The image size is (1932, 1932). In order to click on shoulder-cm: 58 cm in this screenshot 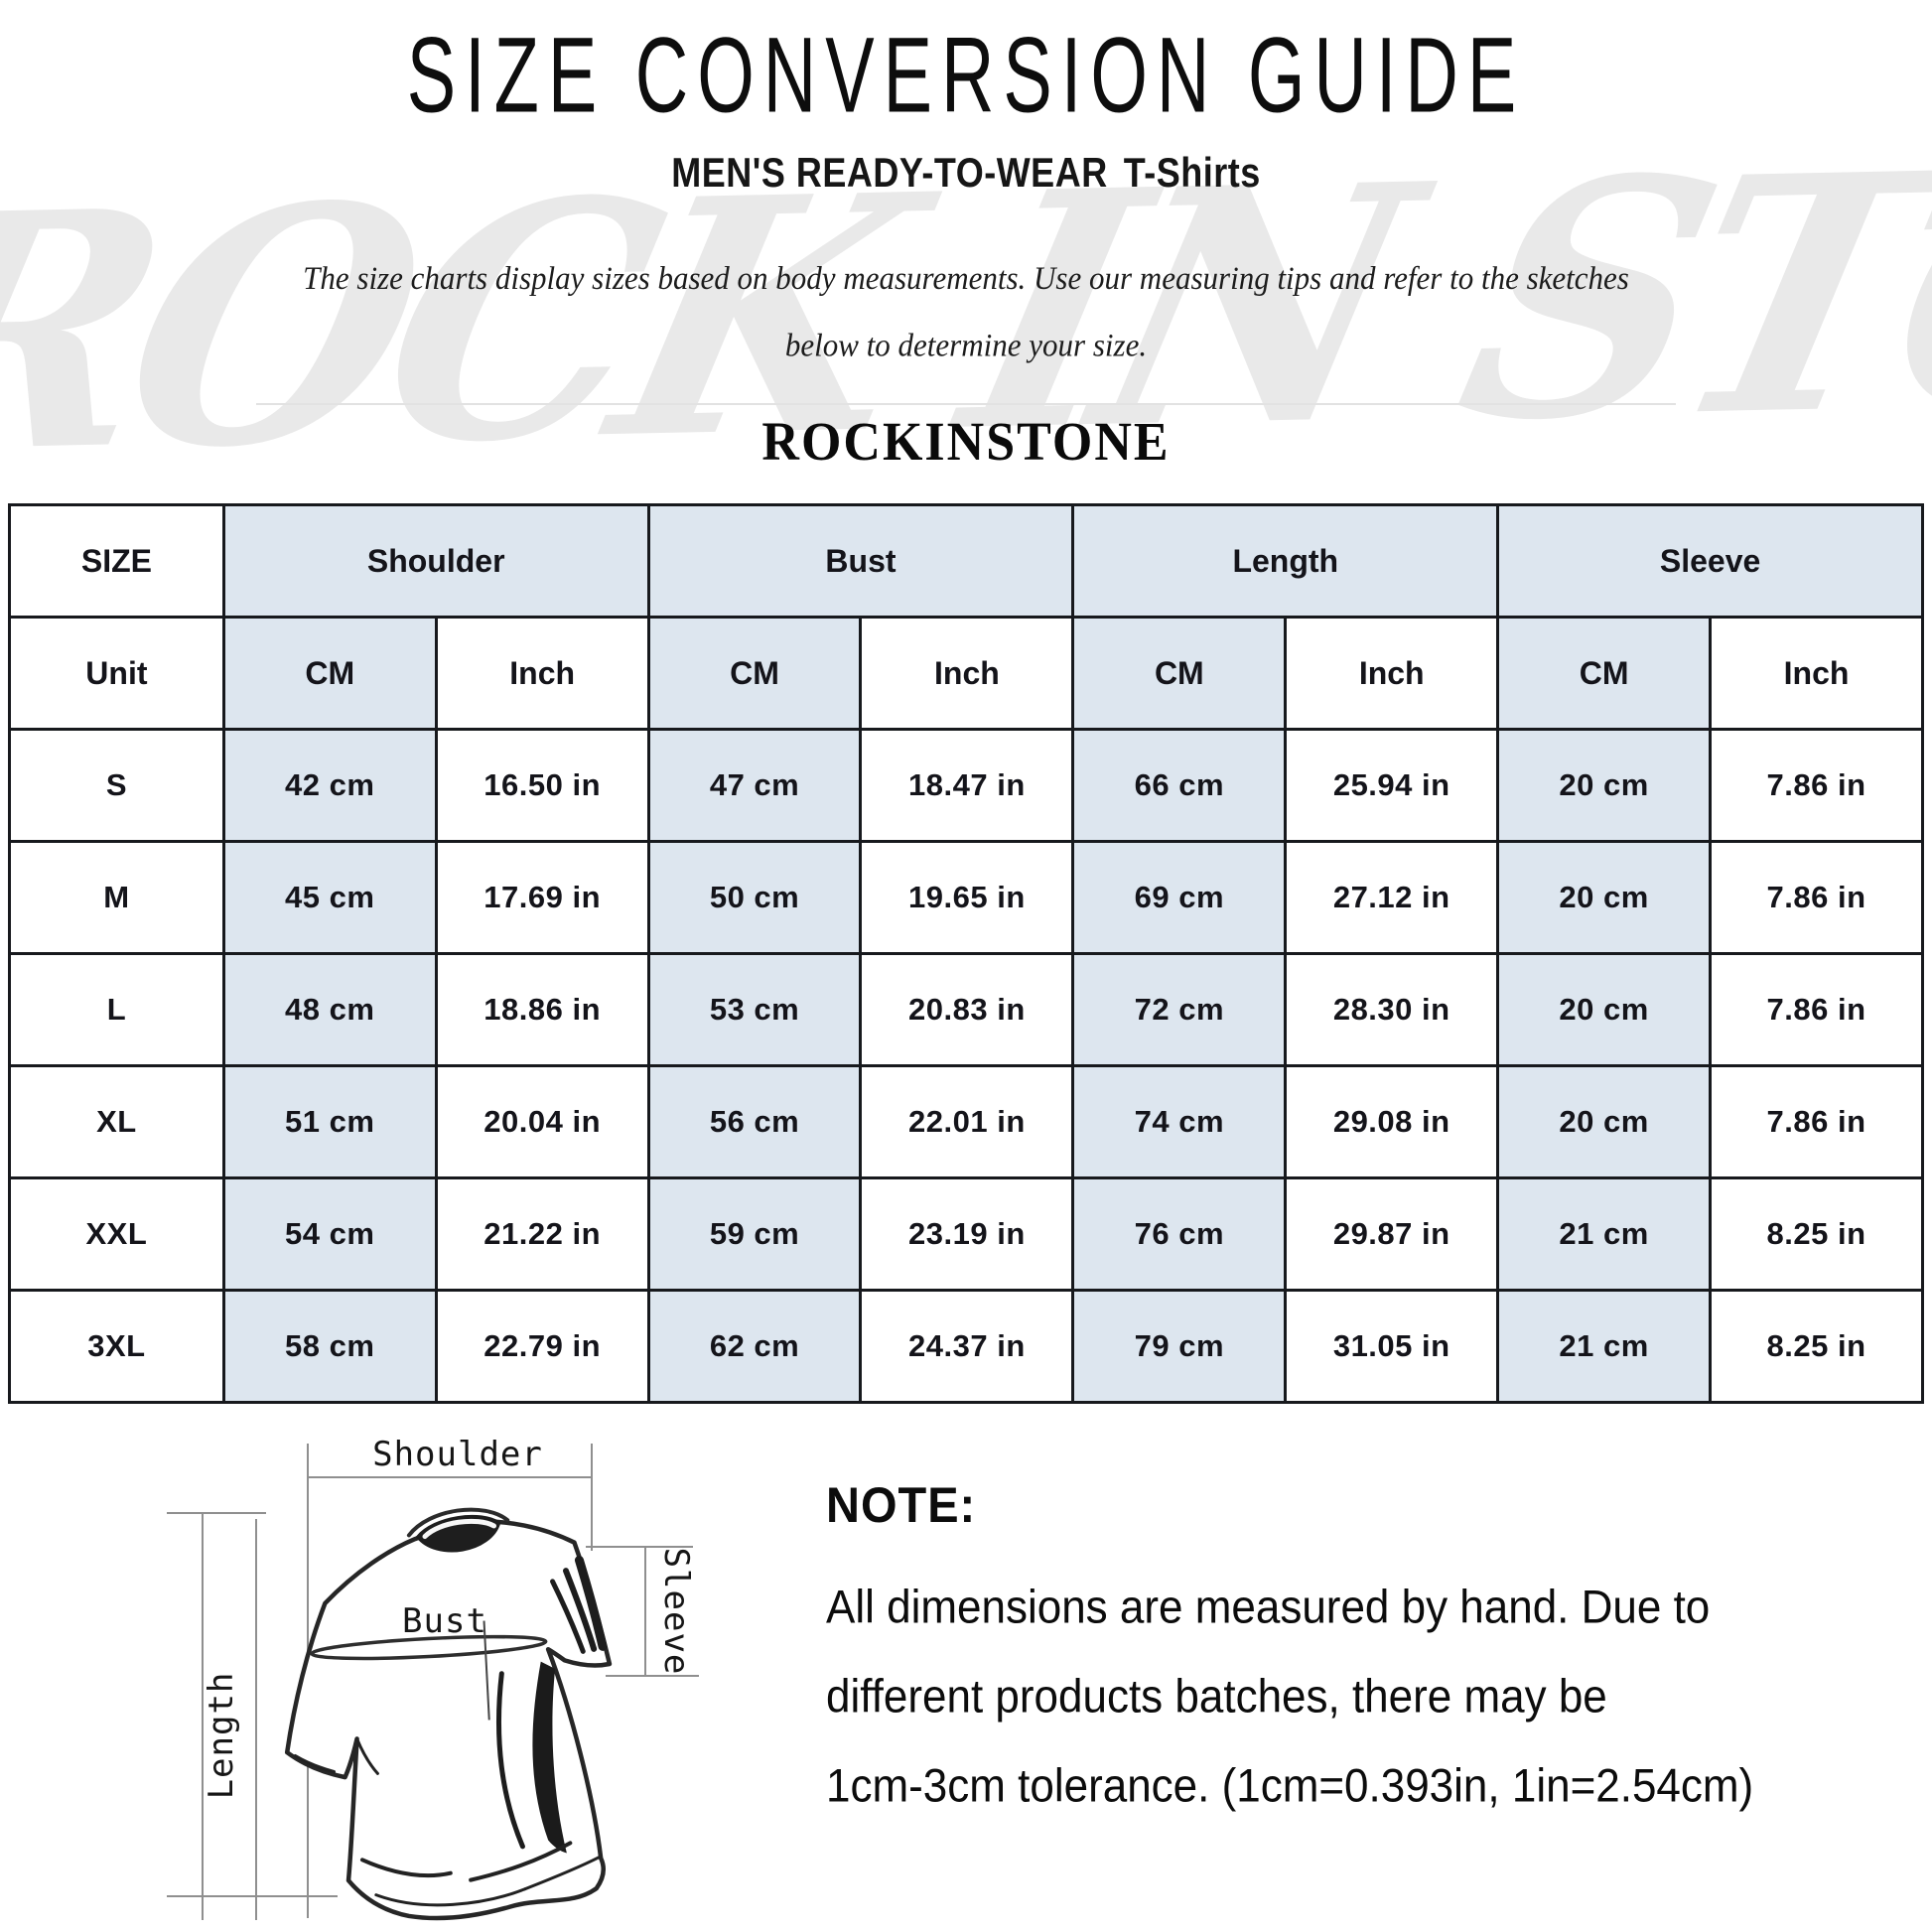, I will do `click(330, 1347)`.